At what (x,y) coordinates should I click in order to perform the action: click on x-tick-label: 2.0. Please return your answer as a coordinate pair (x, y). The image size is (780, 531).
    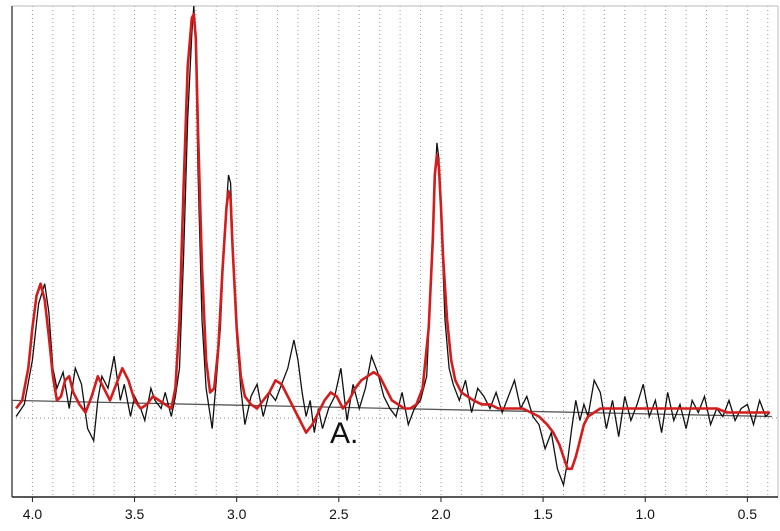
    Looking at the image, I should click on (441, 514).